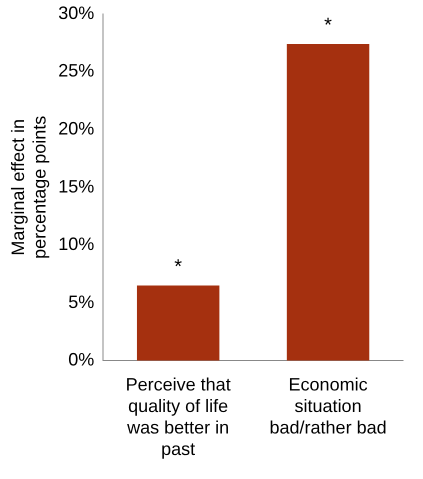 Image resolution: width=423 pixels, height=479 pixels. I want to click on y-tick-label: 20%, so click(76, 128).